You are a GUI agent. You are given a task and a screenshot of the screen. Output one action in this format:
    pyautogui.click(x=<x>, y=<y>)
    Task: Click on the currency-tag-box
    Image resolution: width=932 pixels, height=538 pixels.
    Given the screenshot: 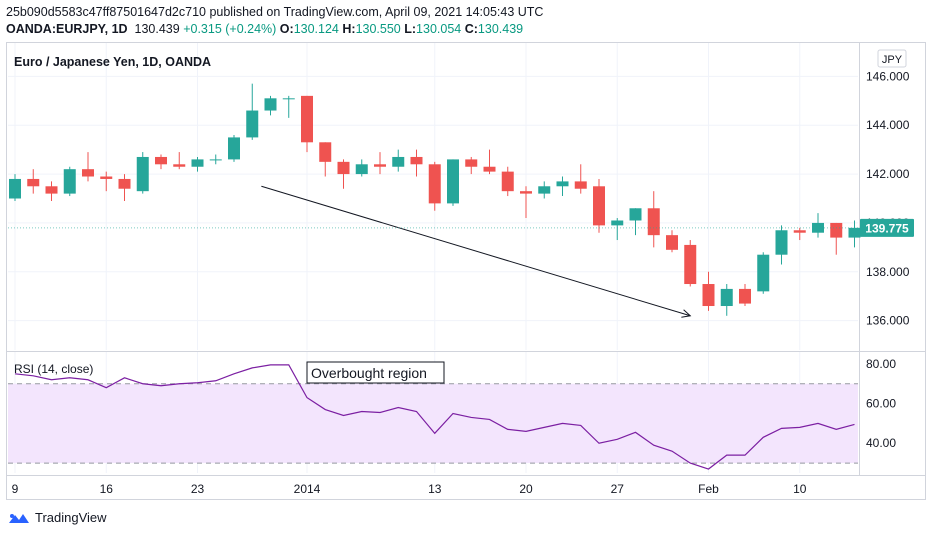 What is the action you would take?
    pyautogui.click(x=892, y=58)
    